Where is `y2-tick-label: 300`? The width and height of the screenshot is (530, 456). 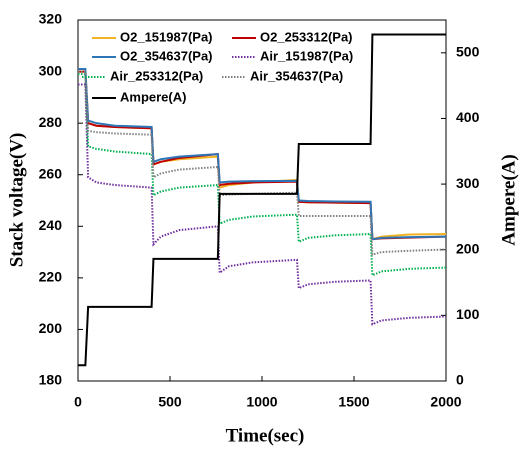 y2-tick-label: 300 is located at coordinates (468, 183).